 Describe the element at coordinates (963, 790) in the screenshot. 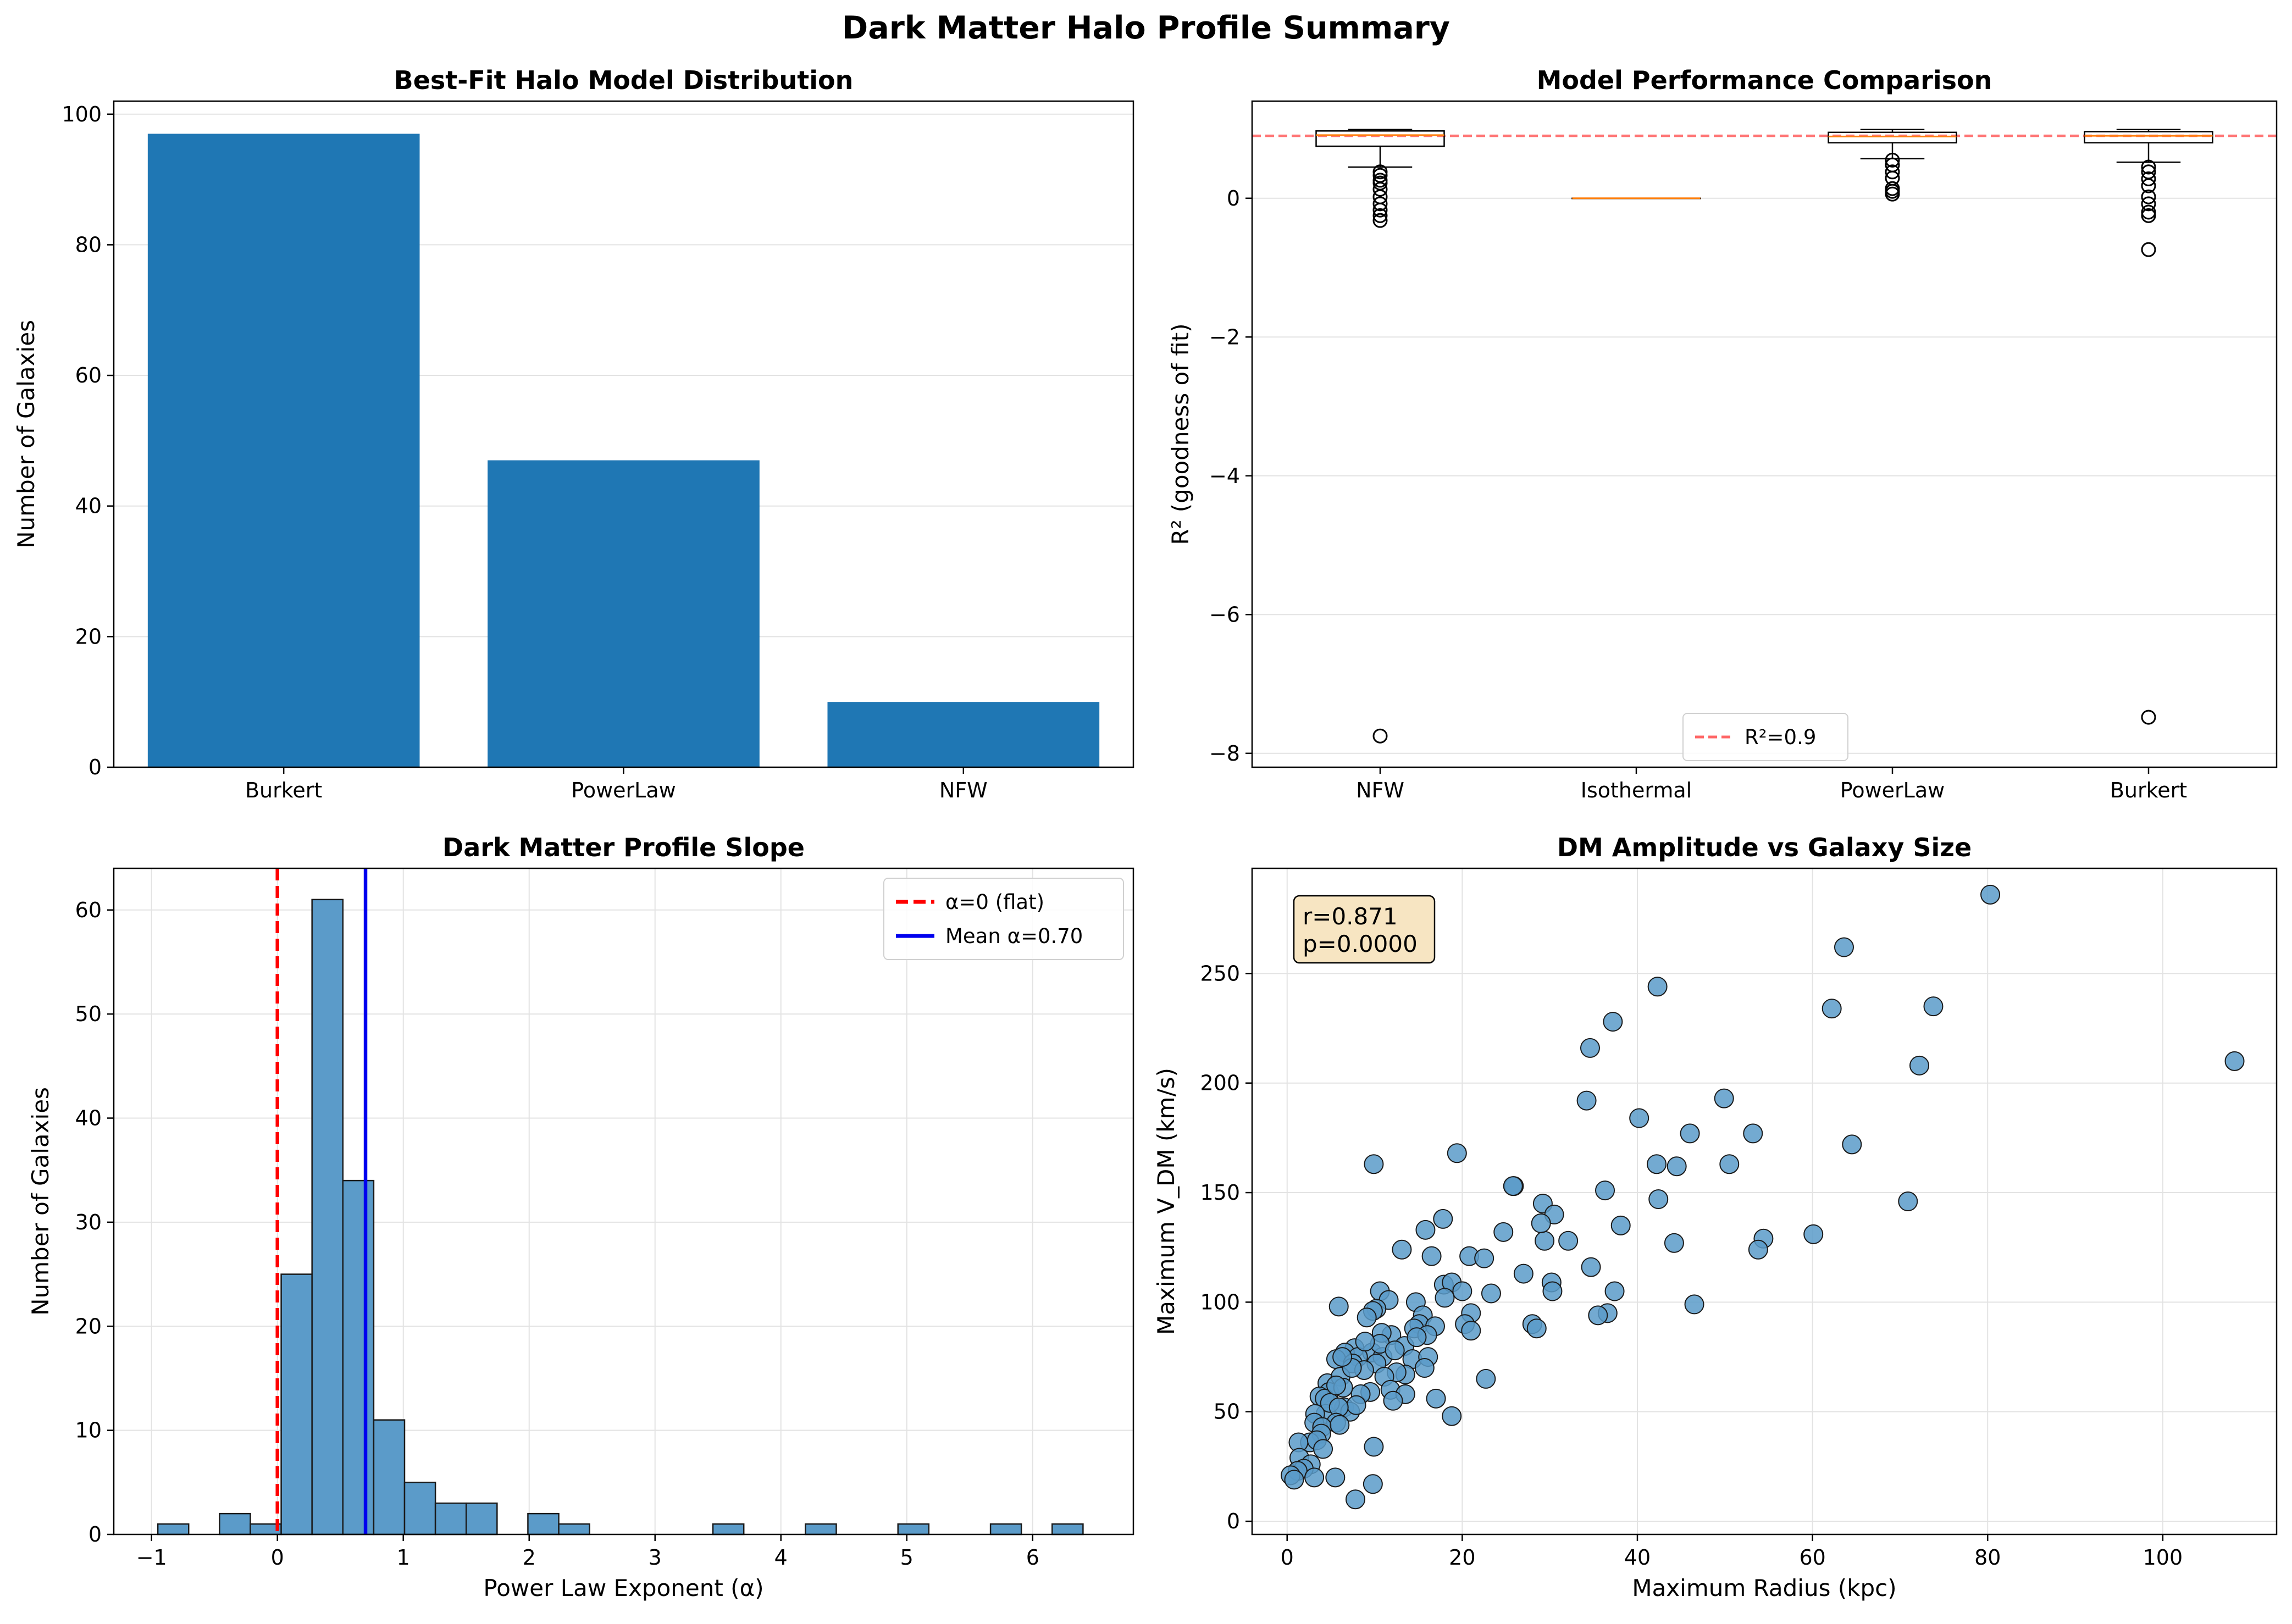

I see `x-tick-label: NFW` at that location.